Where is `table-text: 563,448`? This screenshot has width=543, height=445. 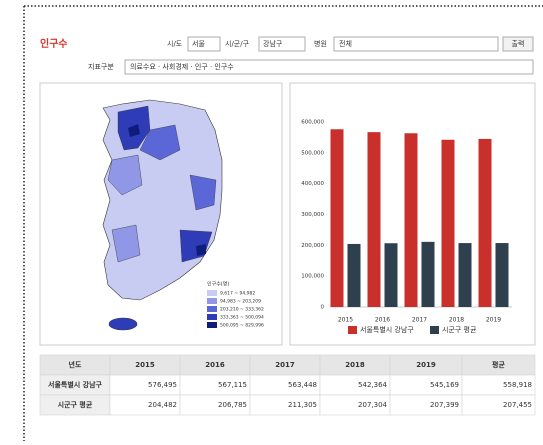 table-text: 563,448 is located at coordinates (302, 385).